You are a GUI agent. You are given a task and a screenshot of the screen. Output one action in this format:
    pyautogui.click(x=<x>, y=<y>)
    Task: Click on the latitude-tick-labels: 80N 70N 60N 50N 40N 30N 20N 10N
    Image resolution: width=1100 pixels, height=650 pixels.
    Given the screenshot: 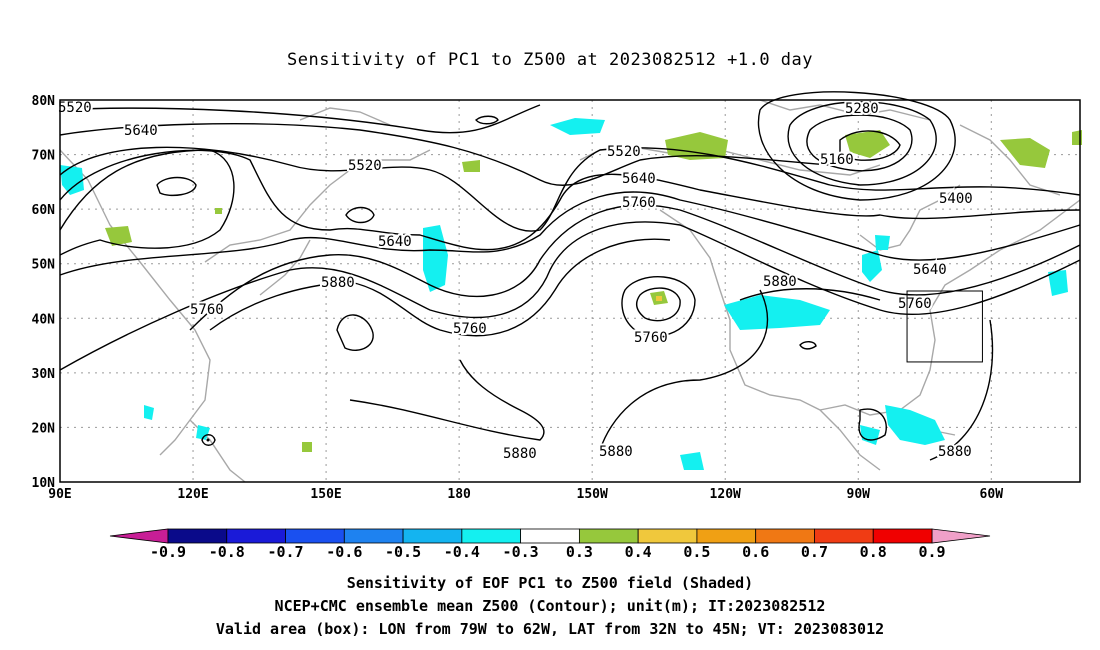 What is the action you would take?
    pyautogui.click(x=44, y=292)
    